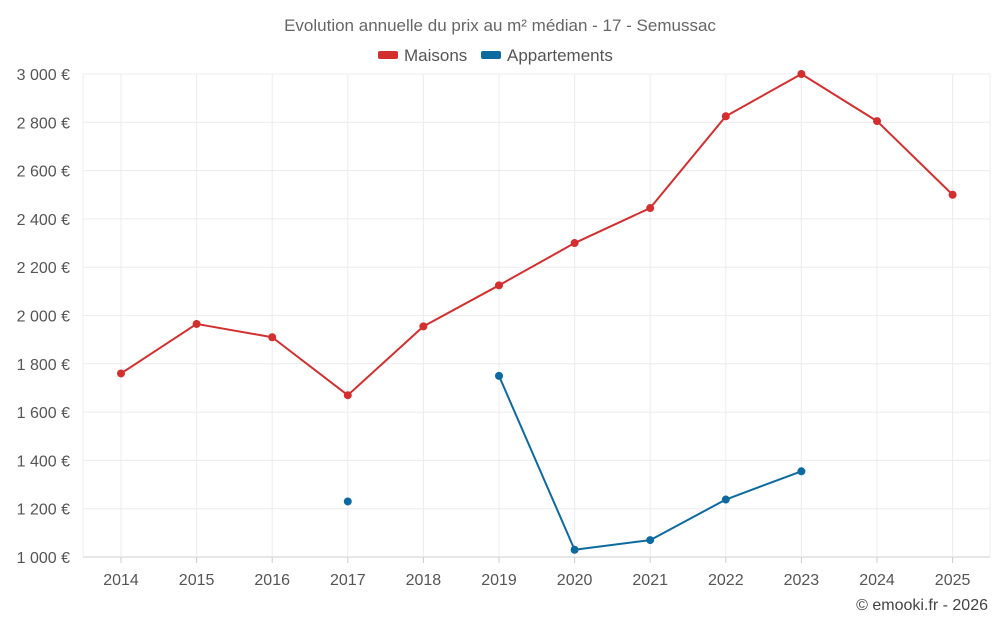  I want to click on y-tick-label: 1 800 €, so click(43, 365).